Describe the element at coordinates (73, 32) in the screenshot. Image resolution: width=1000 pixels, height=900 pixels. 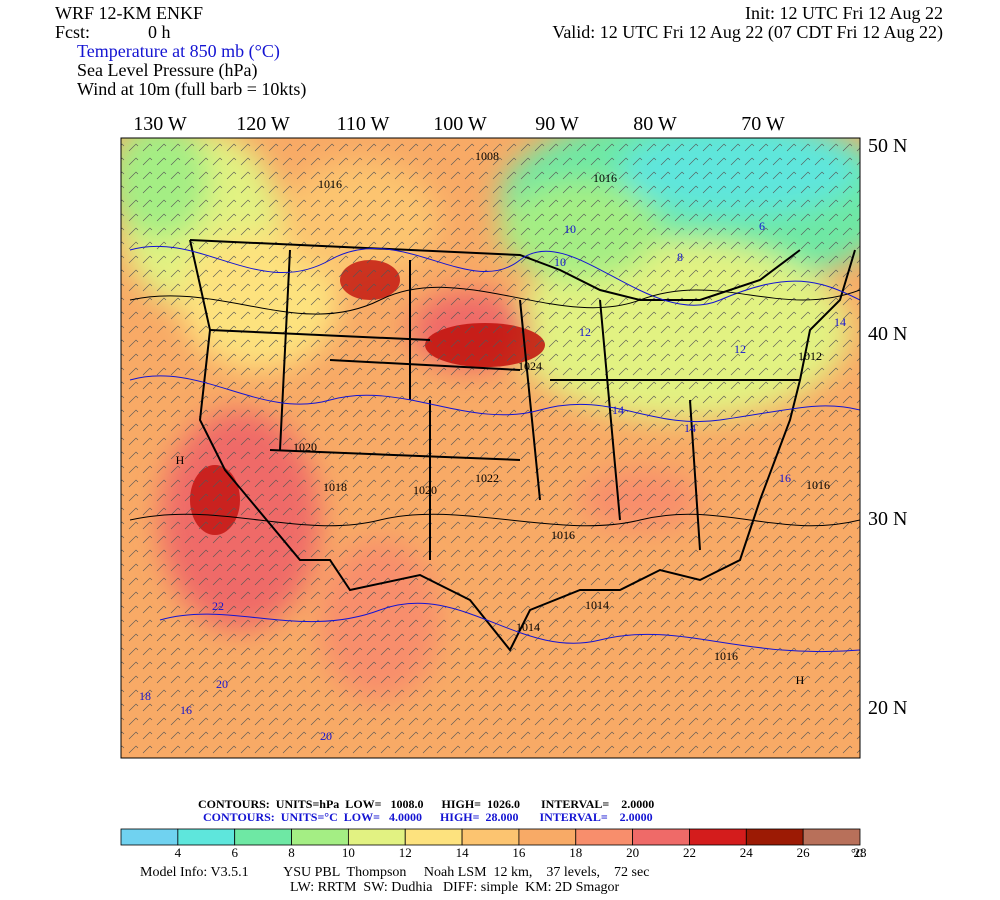
I see `forecast-label: Fcst:` at that location.